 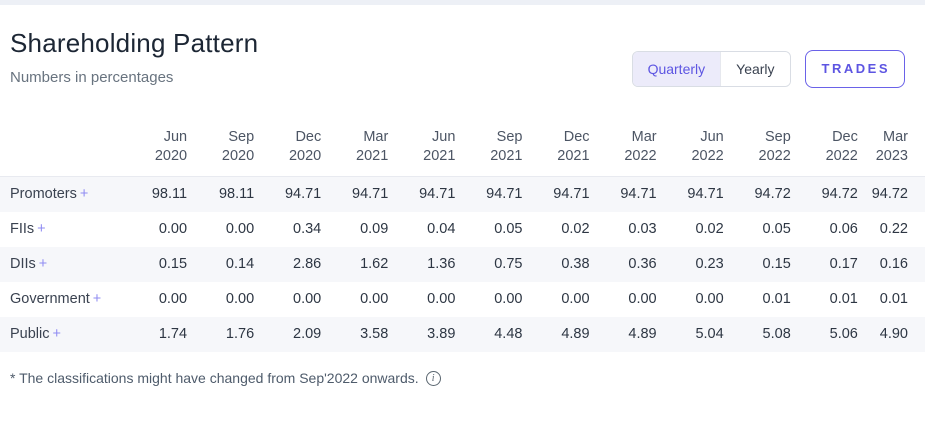 What do you see at coordinates (441, 264) in the screenshot?
I see `cell: 1.36` at bounding box center [441, 264].